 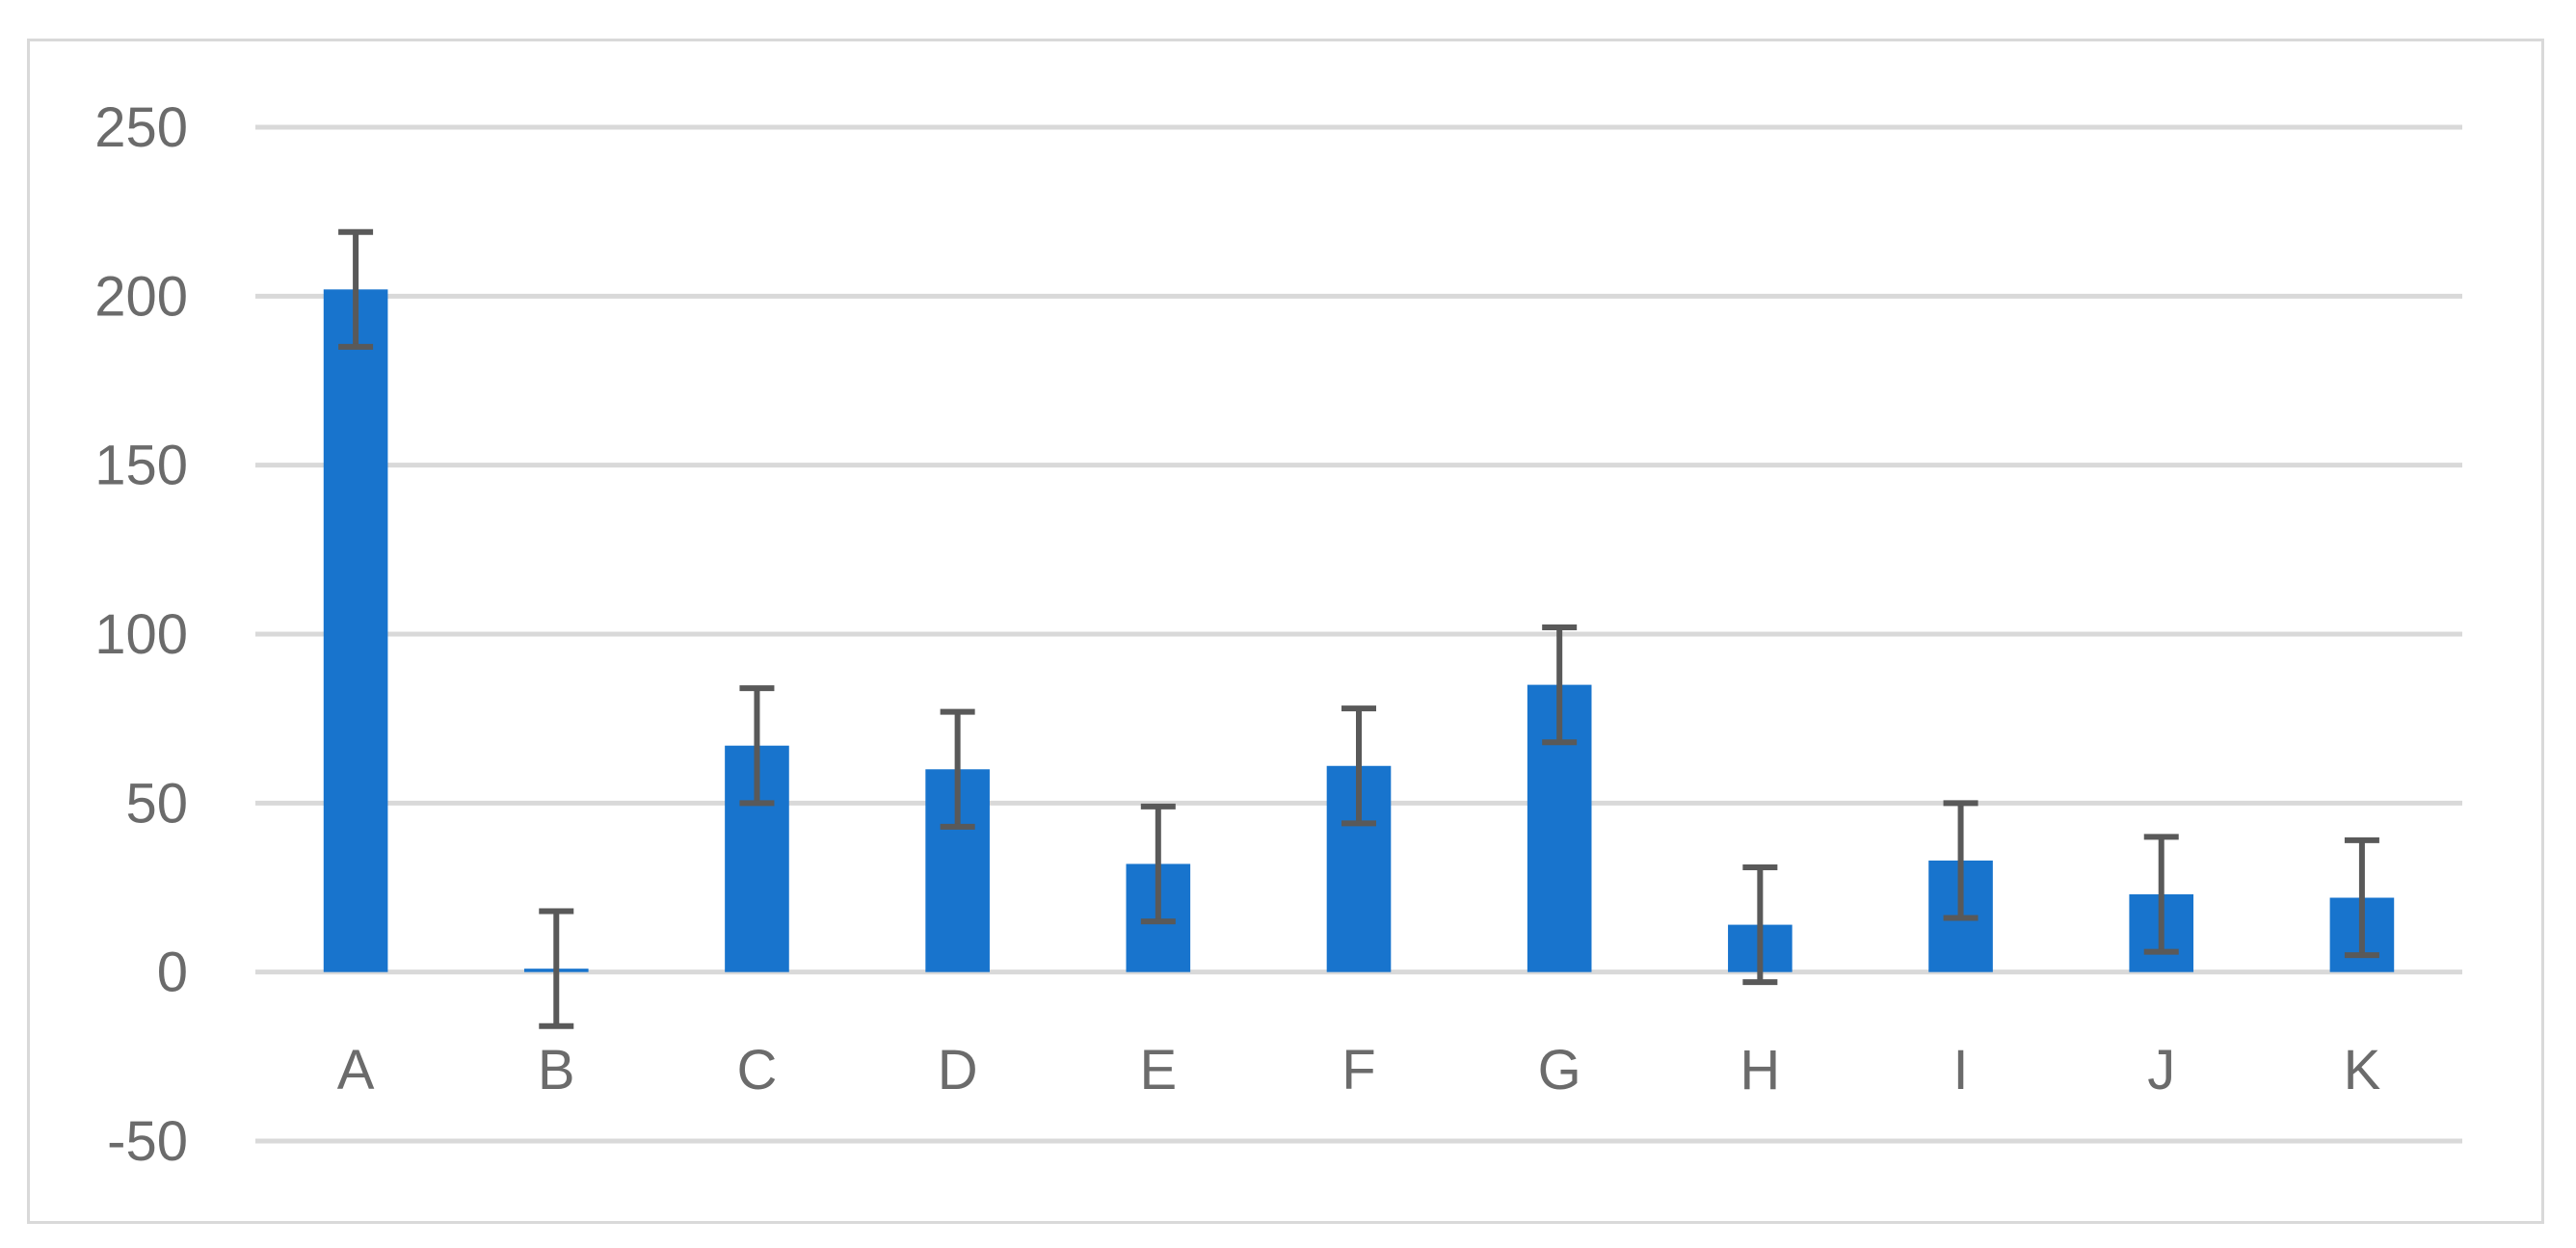 What do you see at coordinates (958, 1070) in the screenshot?
I see `x-tick-label: D` at bounding box center [958, 1070].